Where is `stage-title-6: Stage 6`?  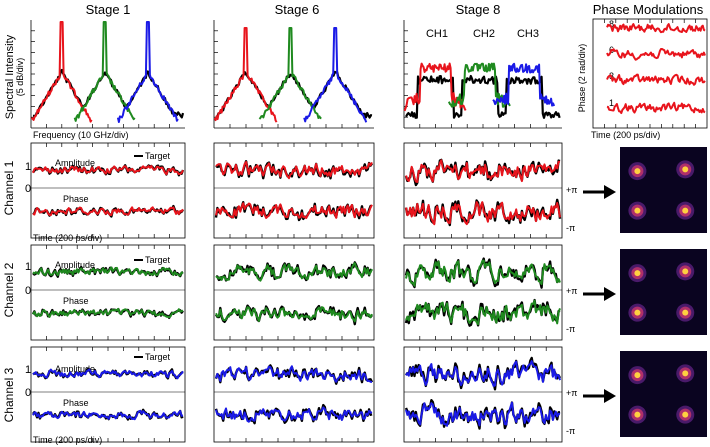
stage-title-6: Stage 6 is located at coordinates (297, 9).